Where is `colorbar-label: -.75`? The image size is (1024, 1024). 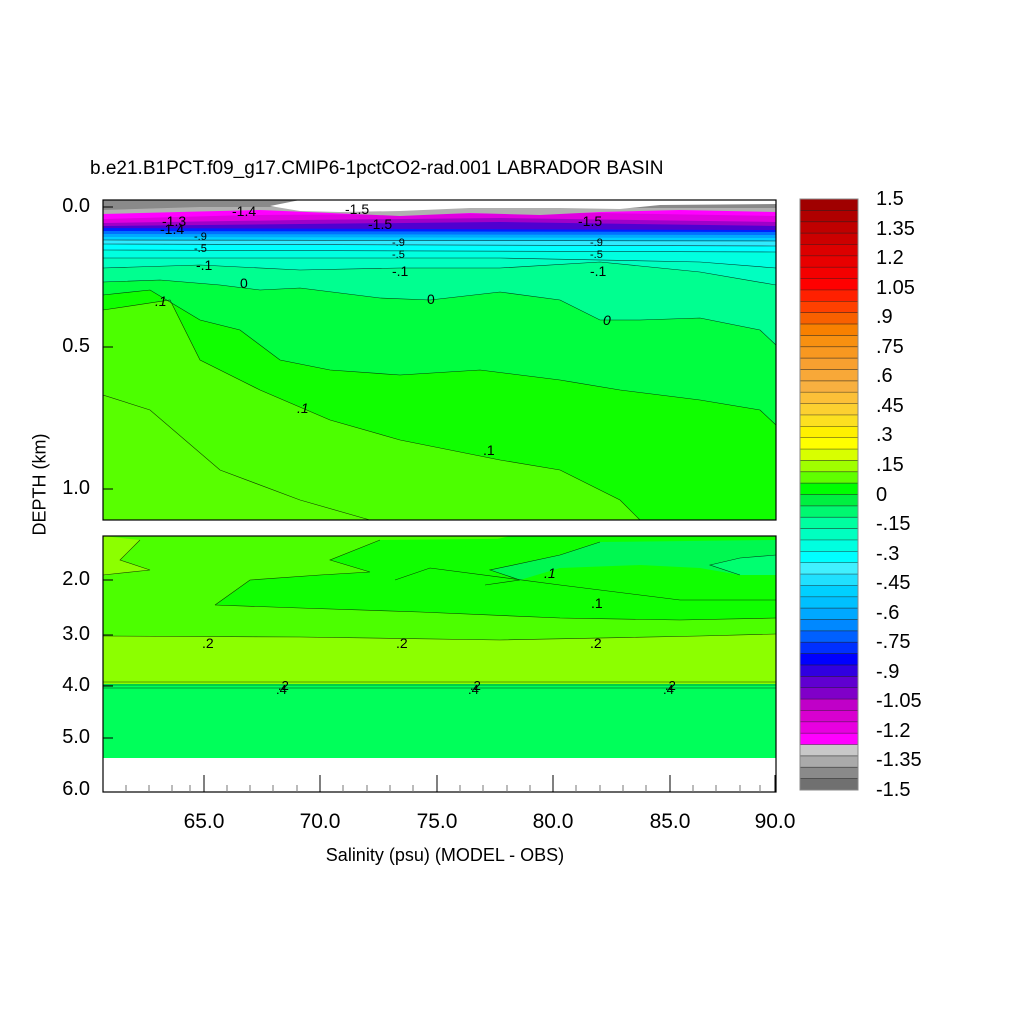 colorbar-label: -.75 is located at coordinates (893, 642).